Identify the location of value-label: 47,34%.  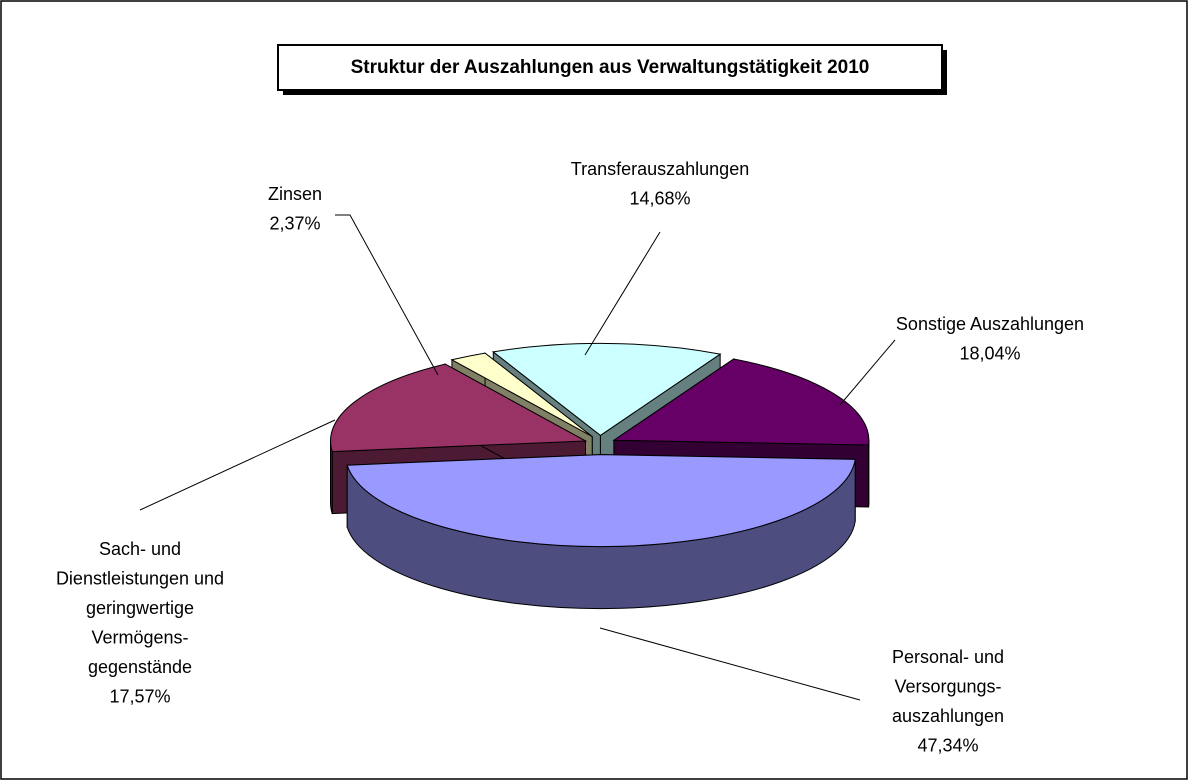
(947, 746).